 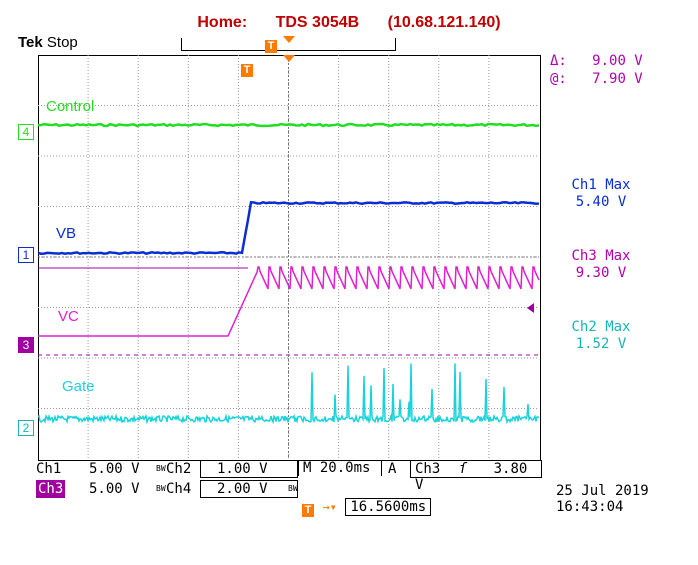 I want to click on vc-trace-label: VC, so click(x=68, y=316).